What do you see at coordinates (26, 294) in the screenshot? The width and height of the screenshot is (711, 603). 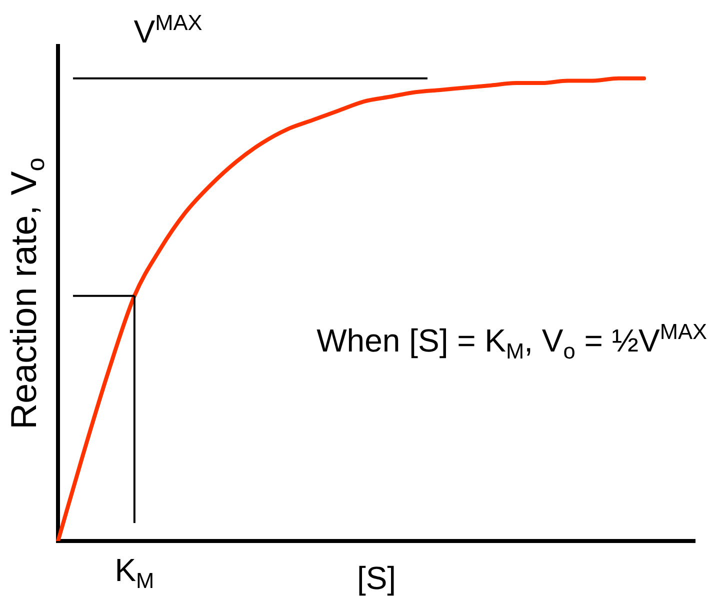 I see `y-axis-title: Reaction rate, Vo` at bounding box center [26, 294].